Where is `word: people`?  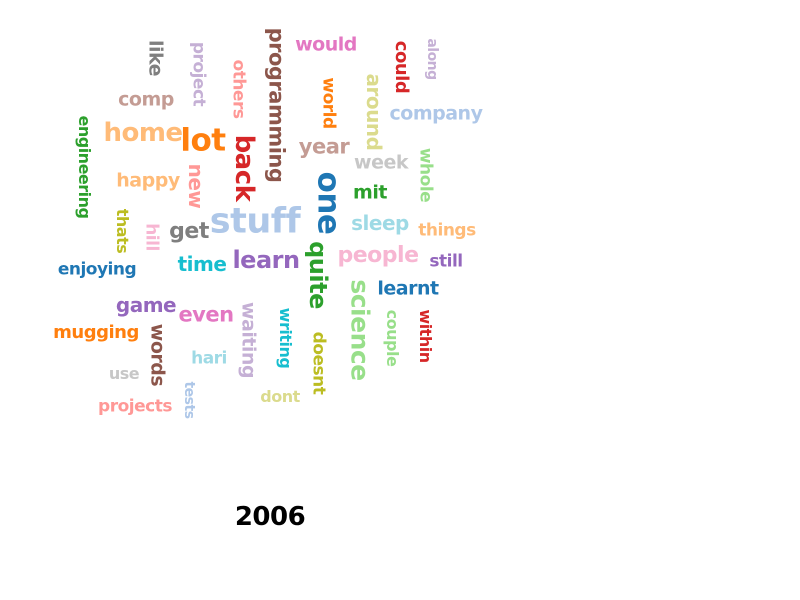 word: people is located at coordinates (378, 255).